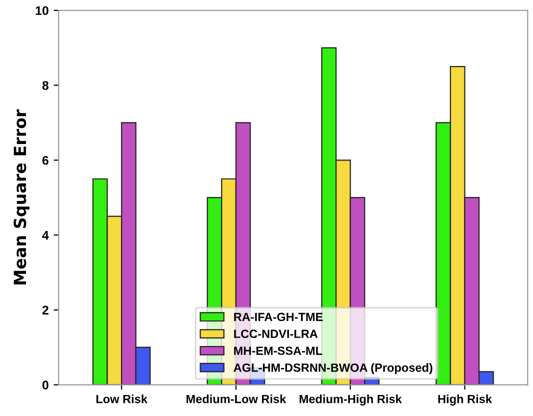 Image resolution: width=533 pixels, height=416 pixels. I want to click on legend-label: LCC-NDVI-LRA, so click(276, 334).